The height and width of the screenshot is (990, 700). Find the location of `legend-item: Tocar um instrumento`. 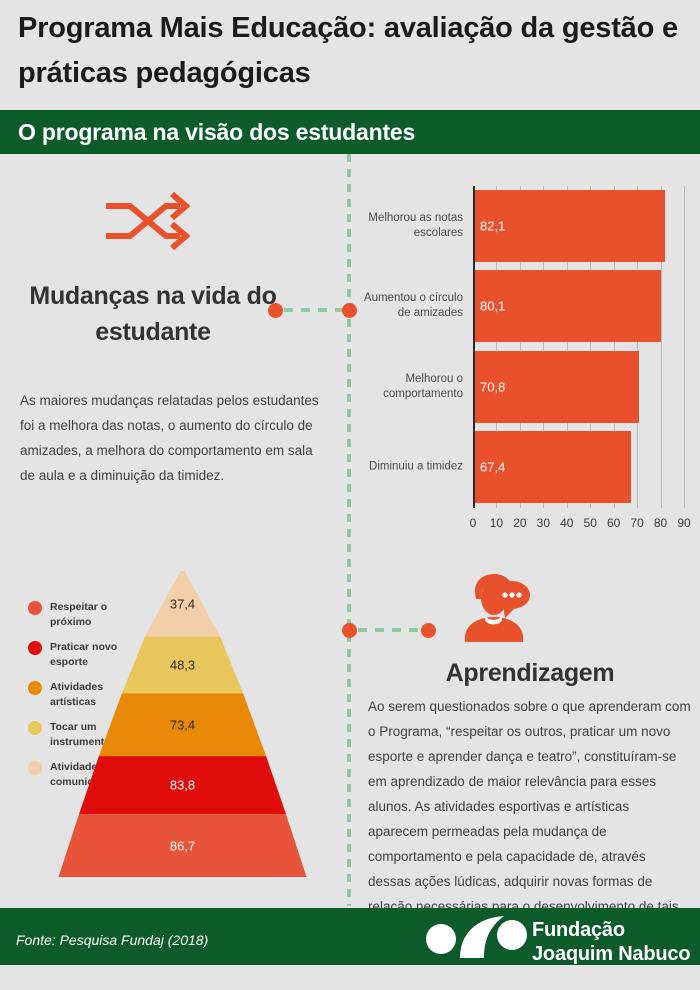

legend-item: Tocar um instrumento is located at coordinates (83, 734).